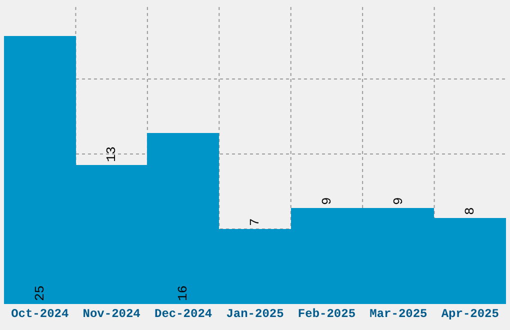  I want to click on data-label: 25, so click(40, 293).